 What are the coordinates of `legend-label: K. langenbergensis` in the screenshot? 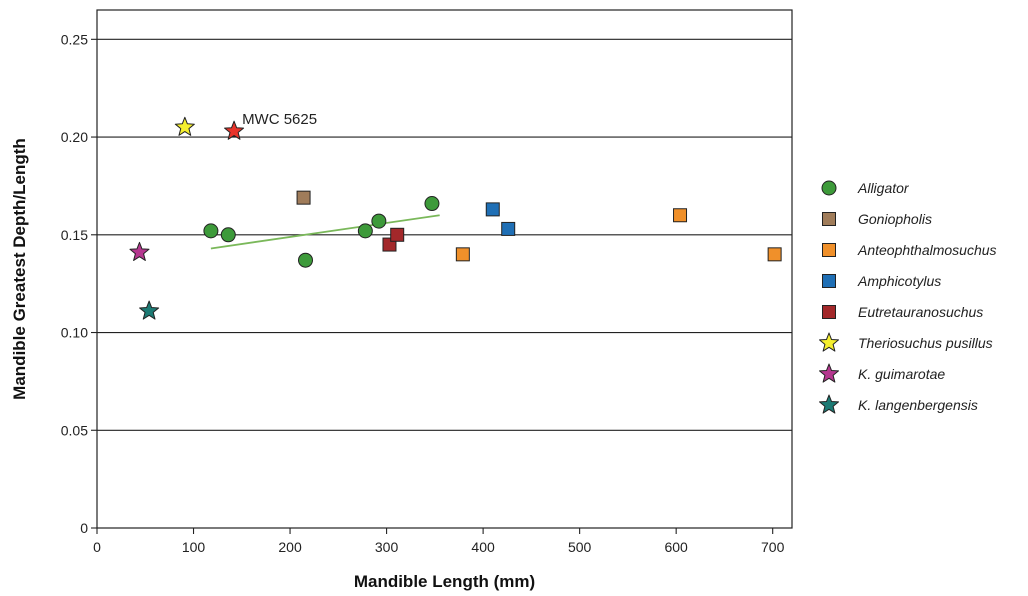 It's located at (918, 405).